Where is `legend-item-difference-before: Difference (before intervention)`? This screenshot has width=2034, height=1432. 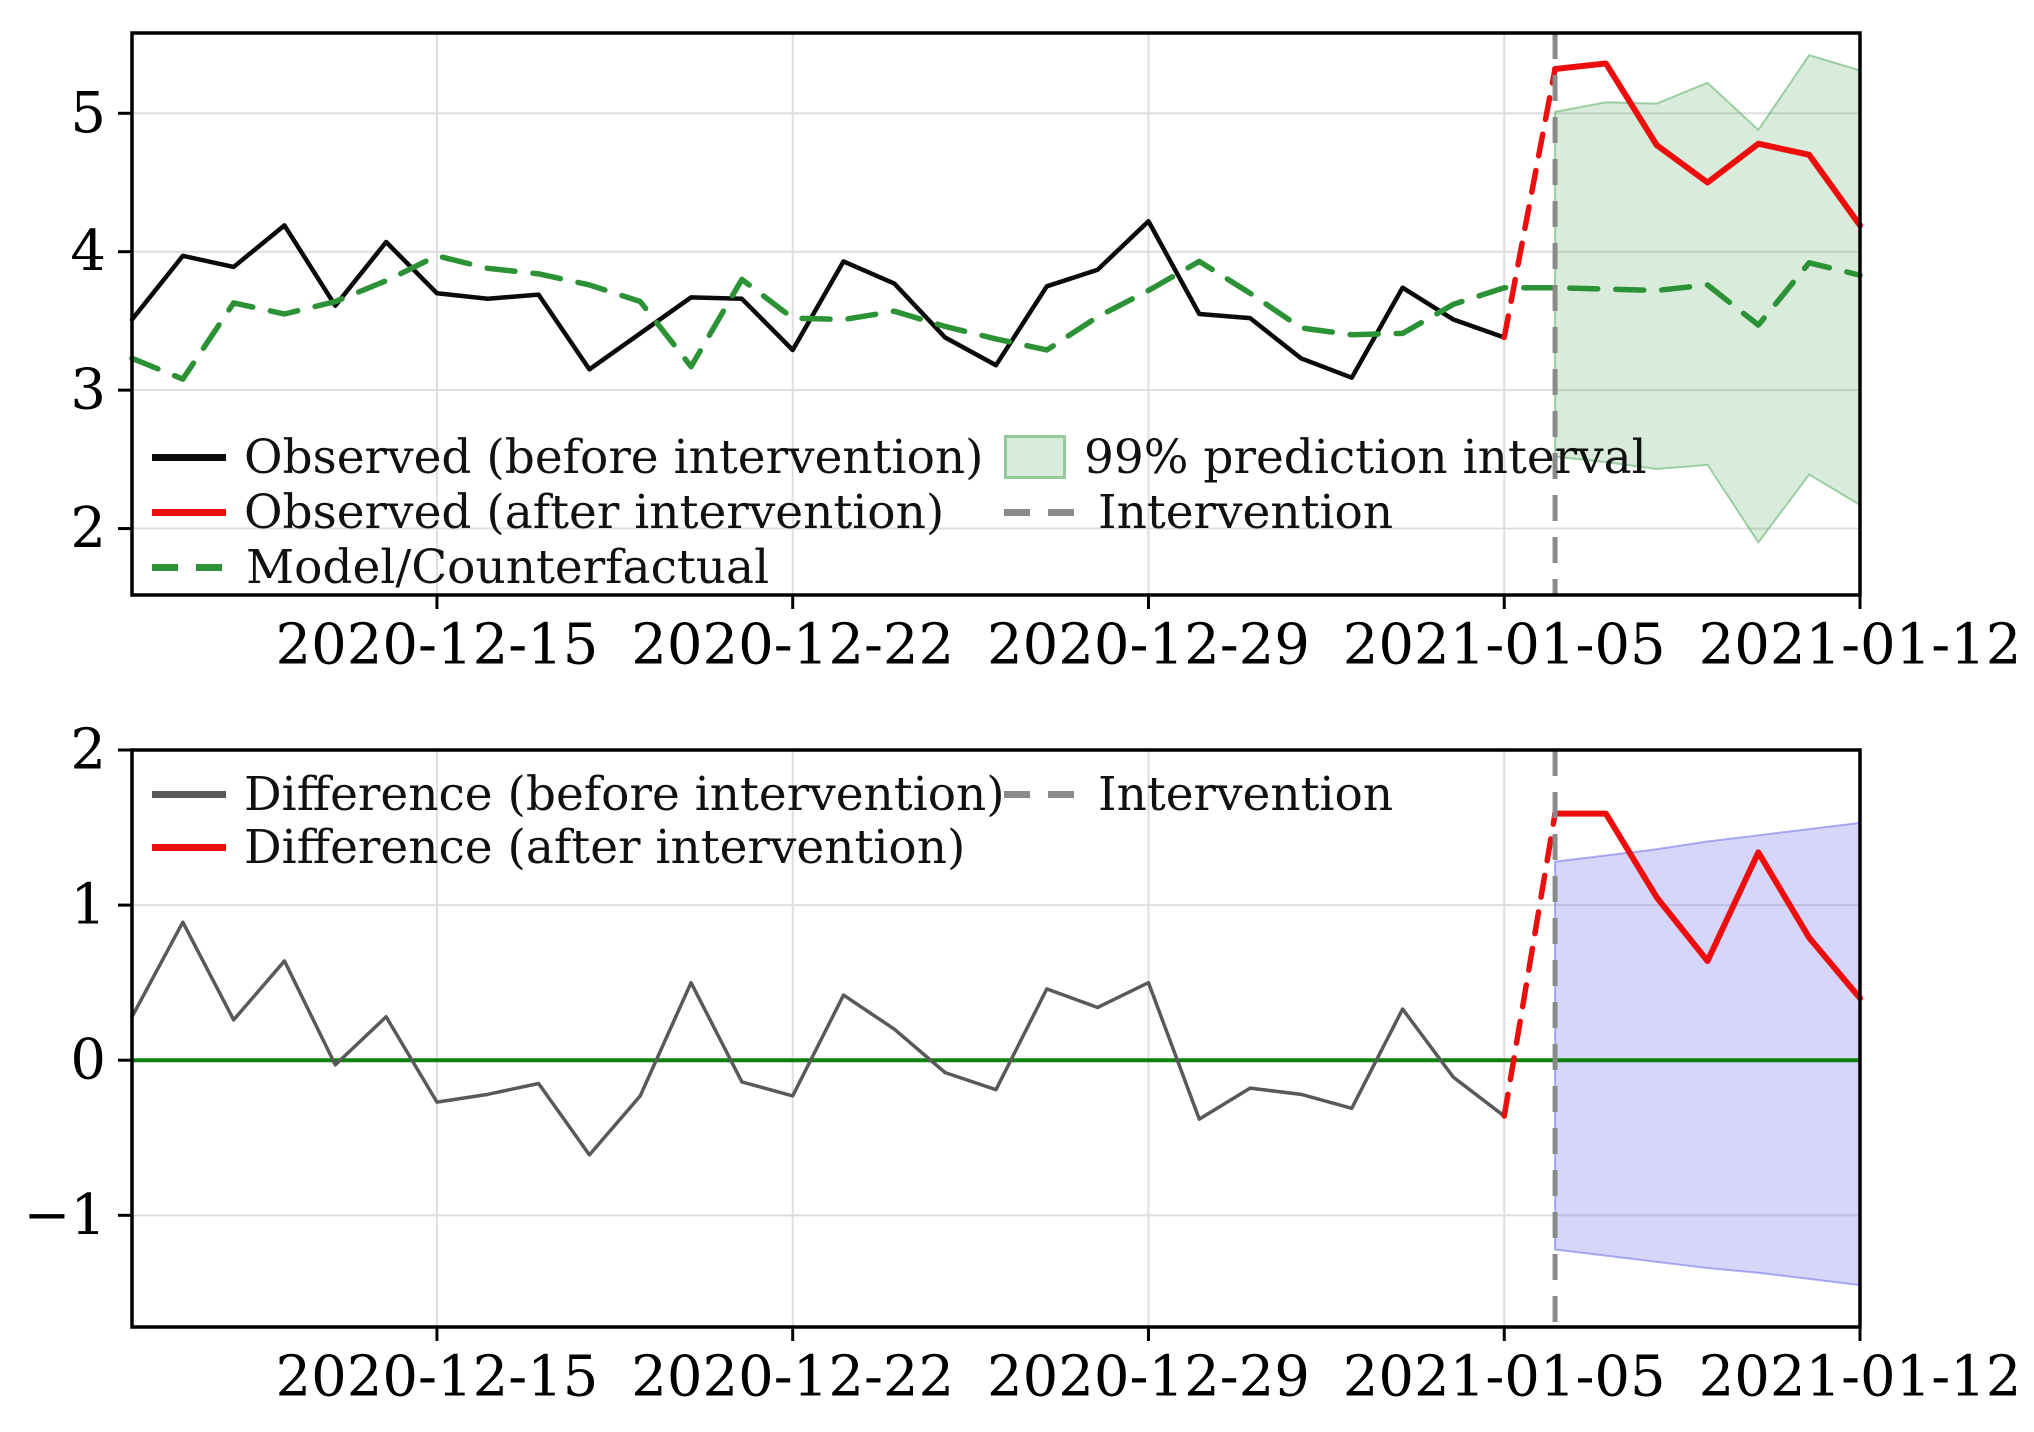
legend-item-difference-before: Difference (before intervention) is located at coordinates (578, 794).